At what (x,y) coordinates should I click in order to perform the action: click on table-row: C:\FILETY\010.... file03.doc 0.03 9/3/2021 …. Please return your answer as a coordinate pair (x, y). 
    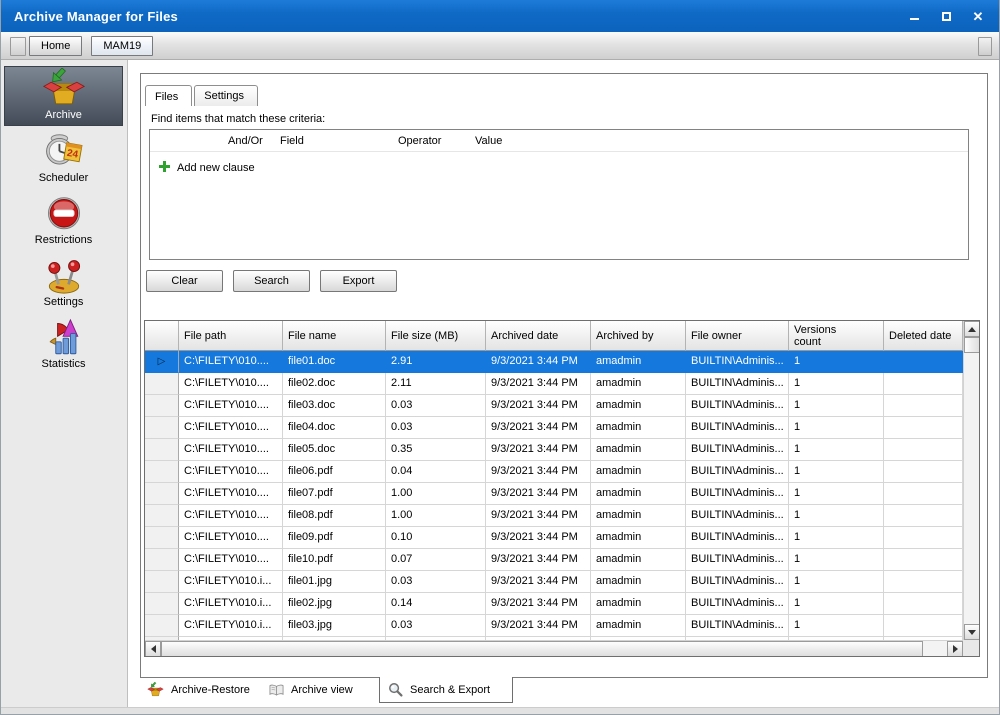
    Looking at the image, I should click on (554, 406).